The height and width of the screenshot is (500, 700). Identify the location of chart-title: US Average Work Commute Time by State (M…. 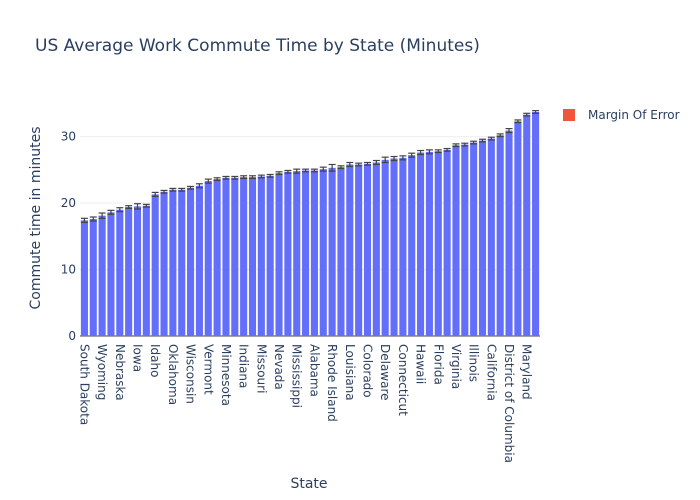
(257, 46).